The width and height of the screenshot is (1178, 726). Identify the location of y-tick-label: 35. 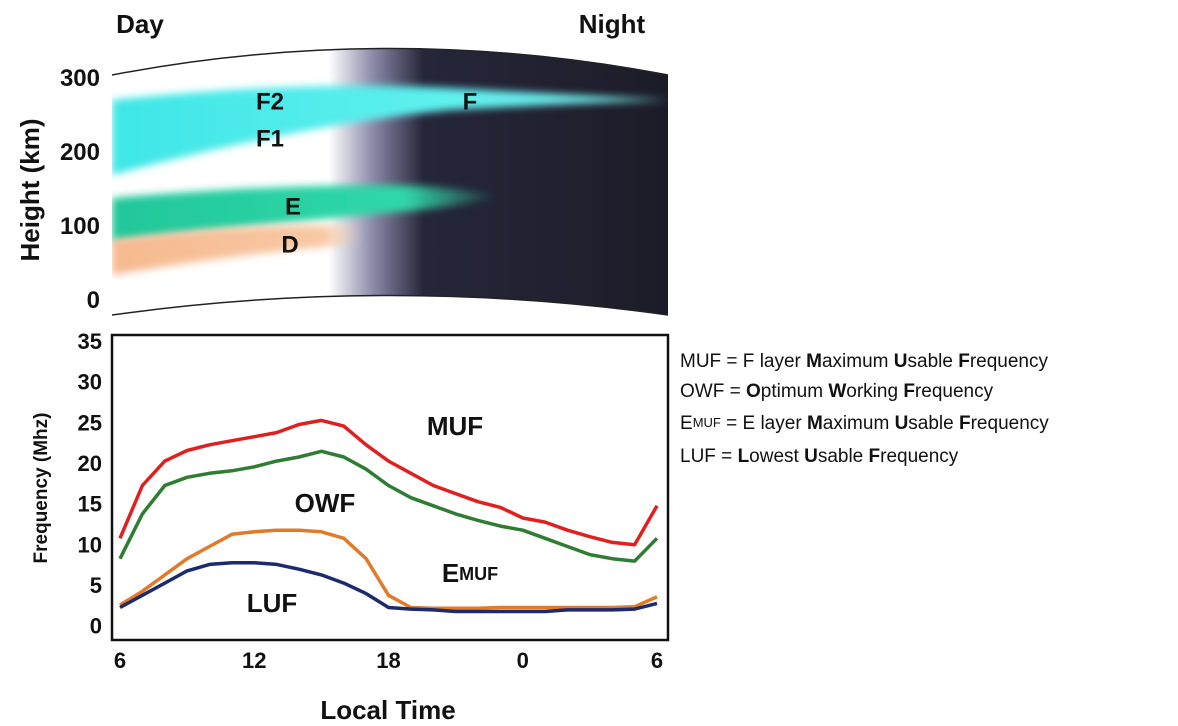
(90, 341).